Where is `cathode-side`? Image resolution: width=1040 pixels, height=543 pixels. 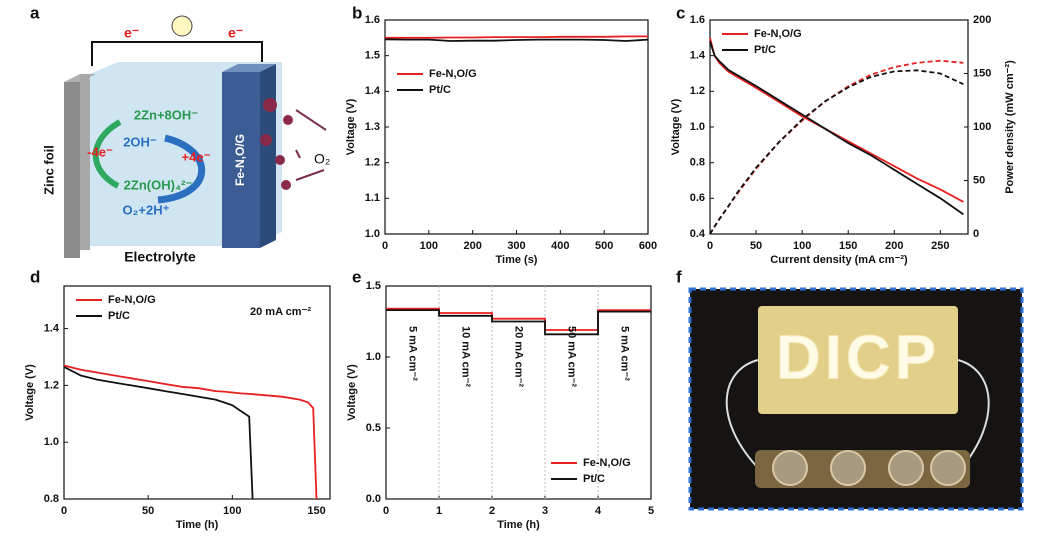 cathode-side is located at coordinates (268, 156).